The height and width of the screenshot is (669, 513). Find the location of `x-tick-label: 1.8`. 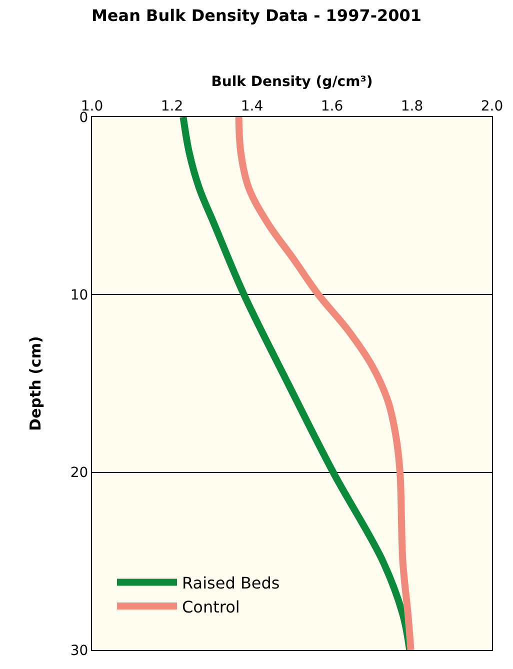

x-tick-label: 1.8 is located at coordinates (412, 106).